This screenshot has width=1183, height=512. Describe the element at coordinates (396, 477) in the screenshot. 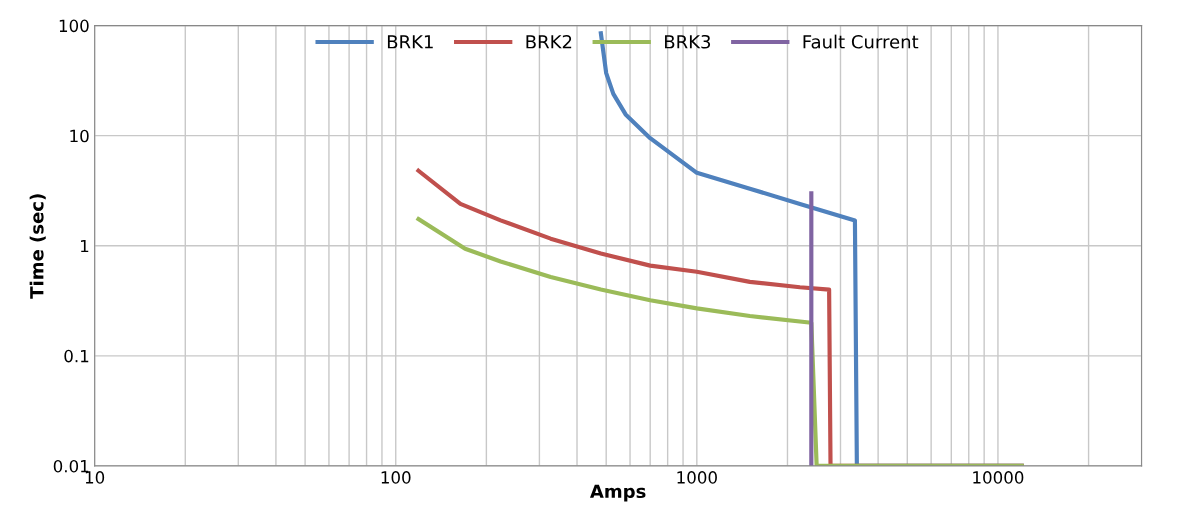

I see `x-tick-label: 100` at that location.